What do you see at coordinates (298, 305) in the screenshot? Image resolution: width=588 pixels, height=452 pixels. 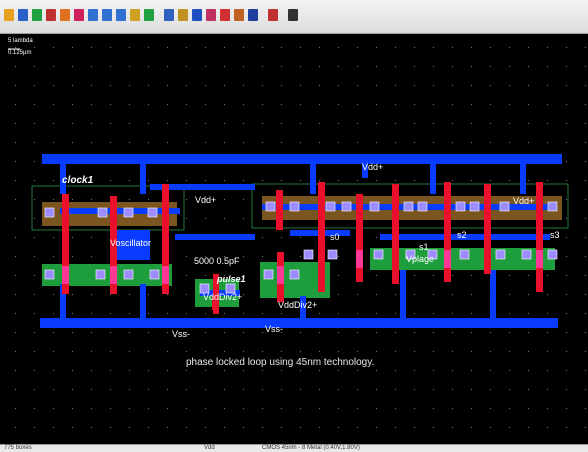 I see `label-vdddiv-b: VddDiv2+` at bounding box center [298, 305].